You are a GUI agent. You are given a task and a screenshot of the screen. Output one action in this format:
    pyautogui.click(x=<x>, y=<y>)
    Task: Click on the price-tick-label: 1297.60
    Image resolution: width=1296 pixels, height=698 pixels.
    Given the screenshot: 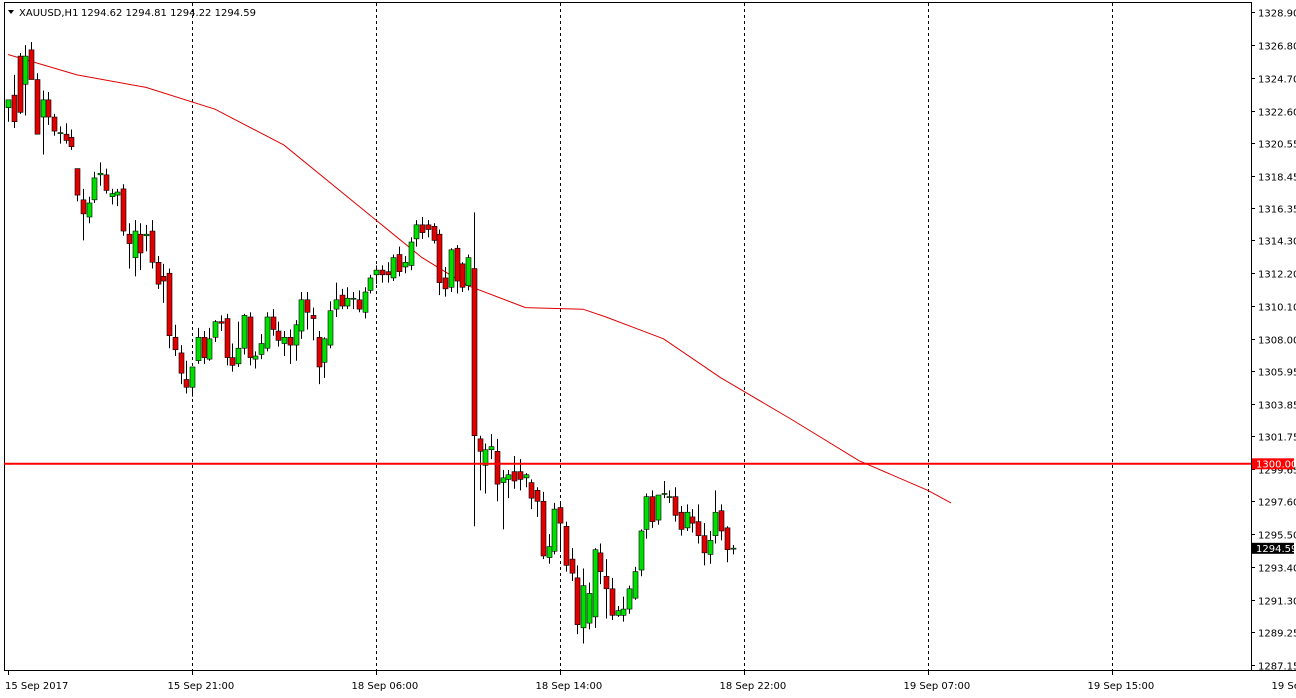 What is the action you would take?
    pyautogui.click(x=1277, y=503)
    